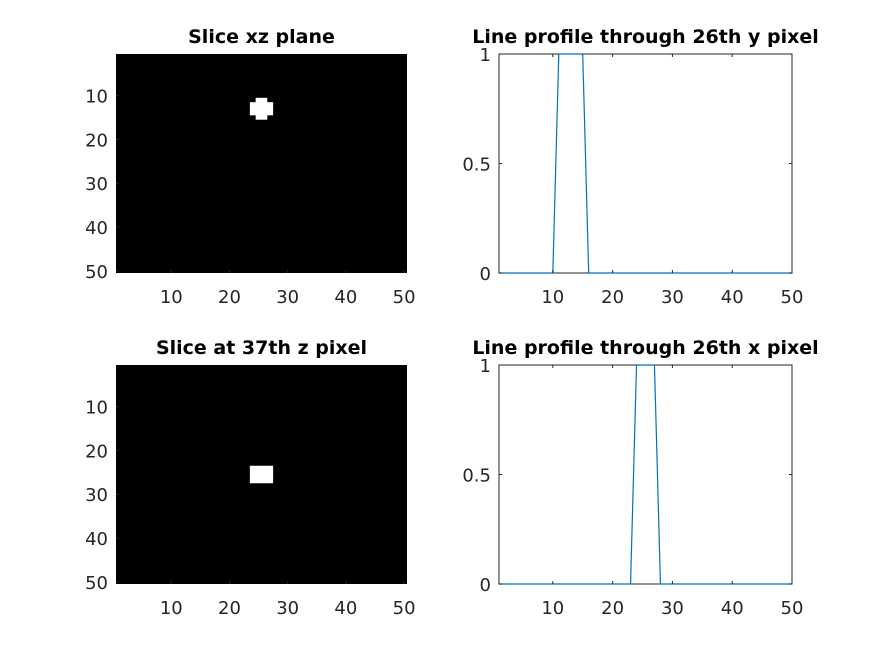  I want to click on chart-title: Slice xz plane, so click(261, 37).